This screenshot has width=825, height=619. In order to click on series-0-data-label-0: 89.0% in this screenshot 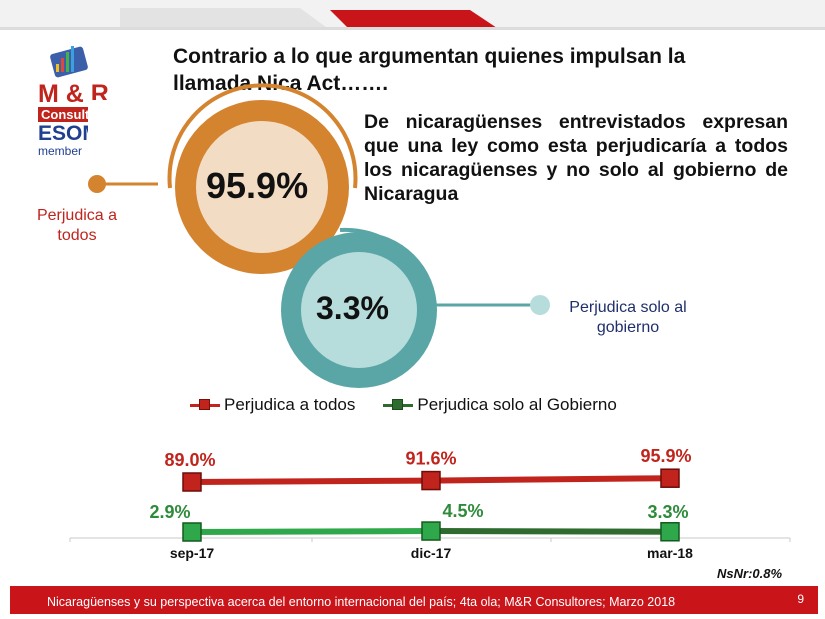, I will do `click(189, 460)`.